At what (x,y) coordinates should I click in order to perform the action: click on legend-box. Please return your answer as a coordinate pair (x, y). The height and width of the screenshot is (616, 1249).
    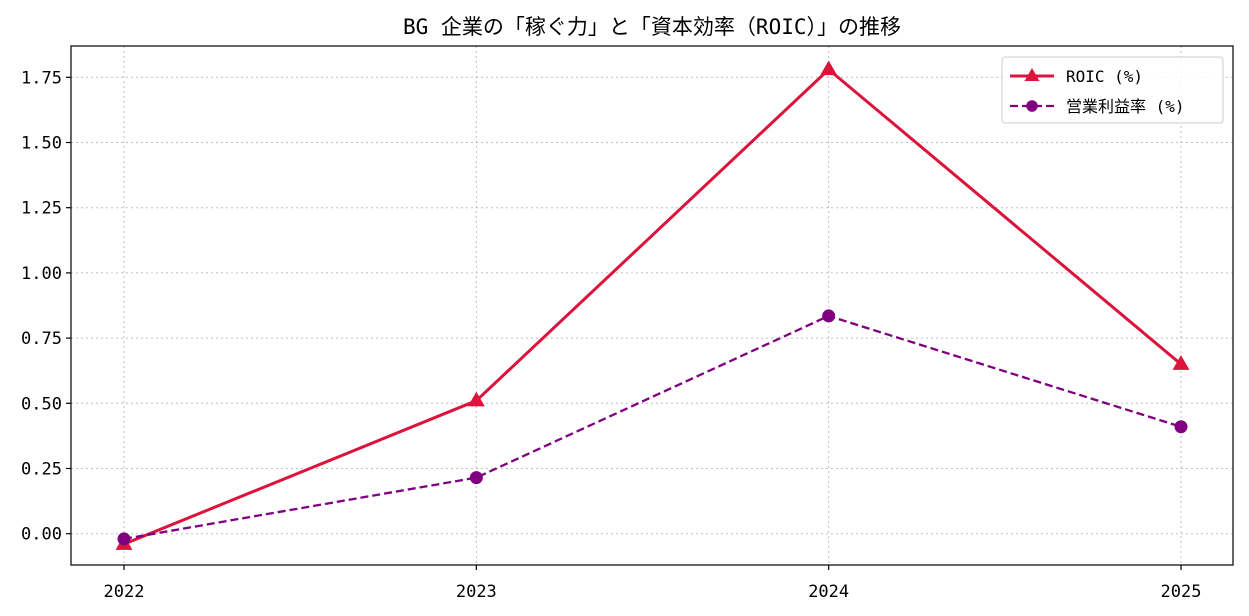
    Looking at the image, I should click on (1112, 90).